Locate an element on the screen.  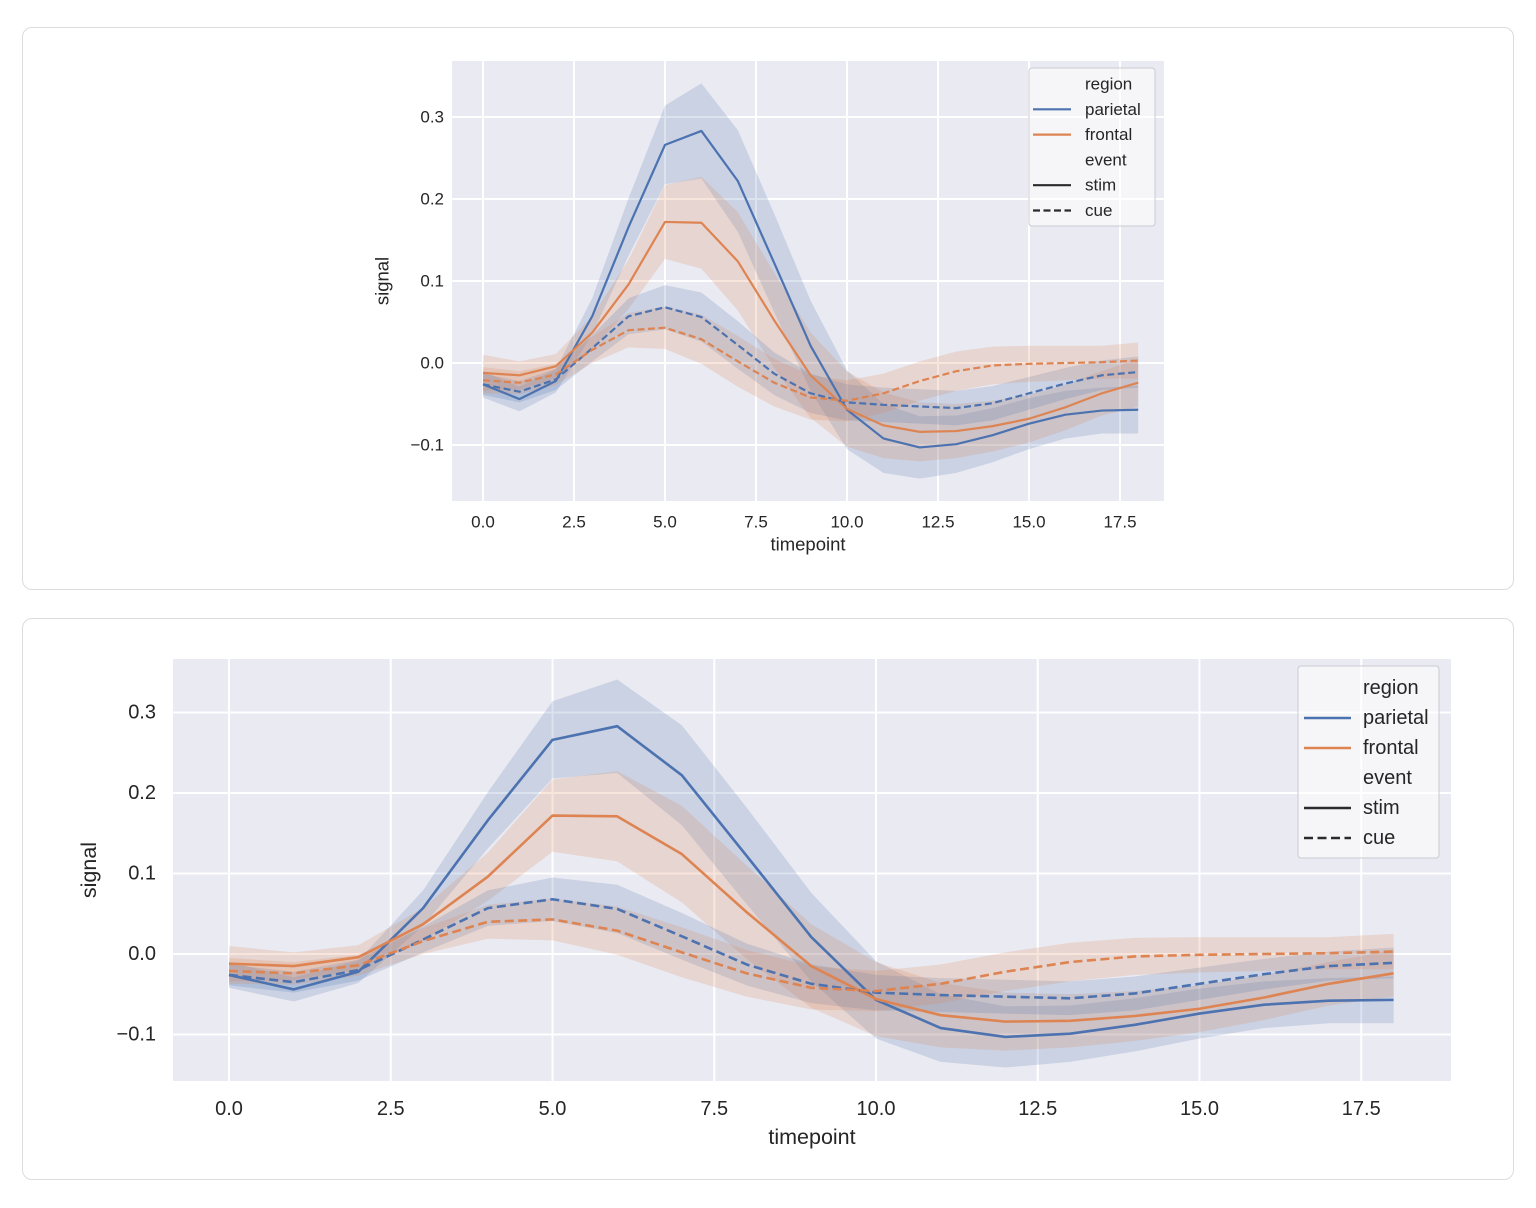
band-frontal-stim is located at coordinates (811, 319).